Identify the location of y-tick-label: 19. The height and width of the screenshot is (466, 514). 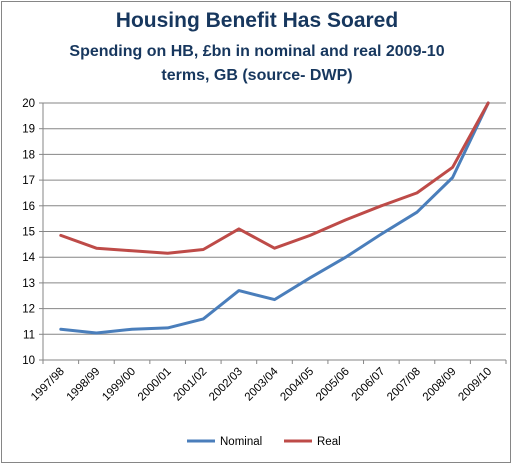
(28, 130).